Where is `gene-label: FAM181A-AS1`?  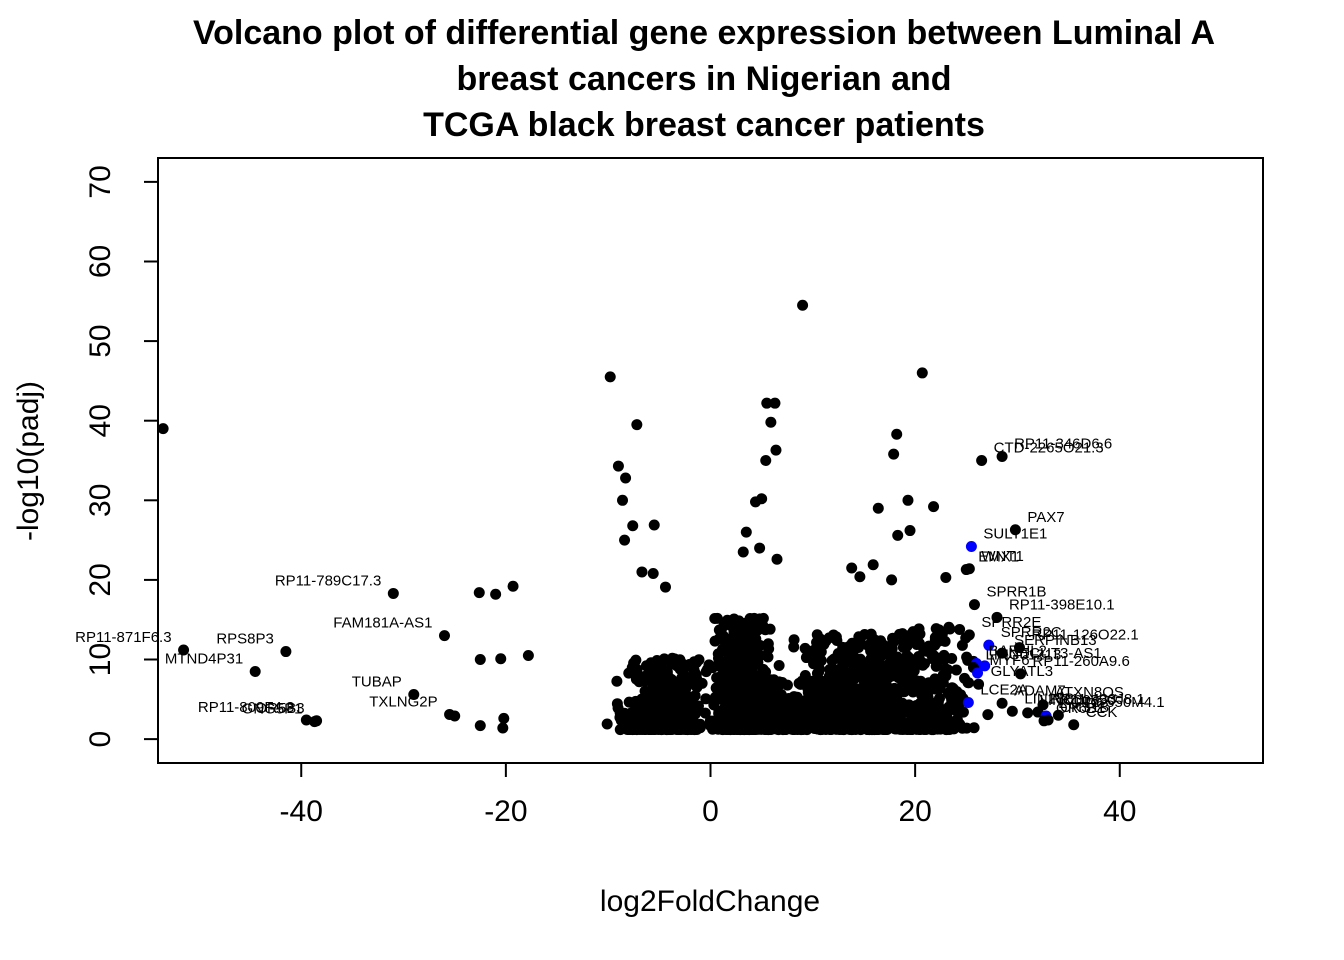 gene-label: FAM181A-AS1 is located at coordinates (382, 623).